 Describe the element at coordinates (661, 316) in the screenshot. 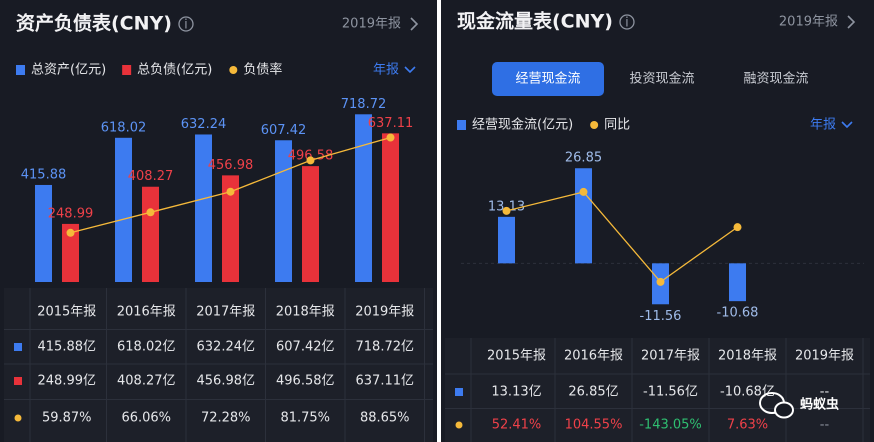

I see `value-label: -11.56` at that location.